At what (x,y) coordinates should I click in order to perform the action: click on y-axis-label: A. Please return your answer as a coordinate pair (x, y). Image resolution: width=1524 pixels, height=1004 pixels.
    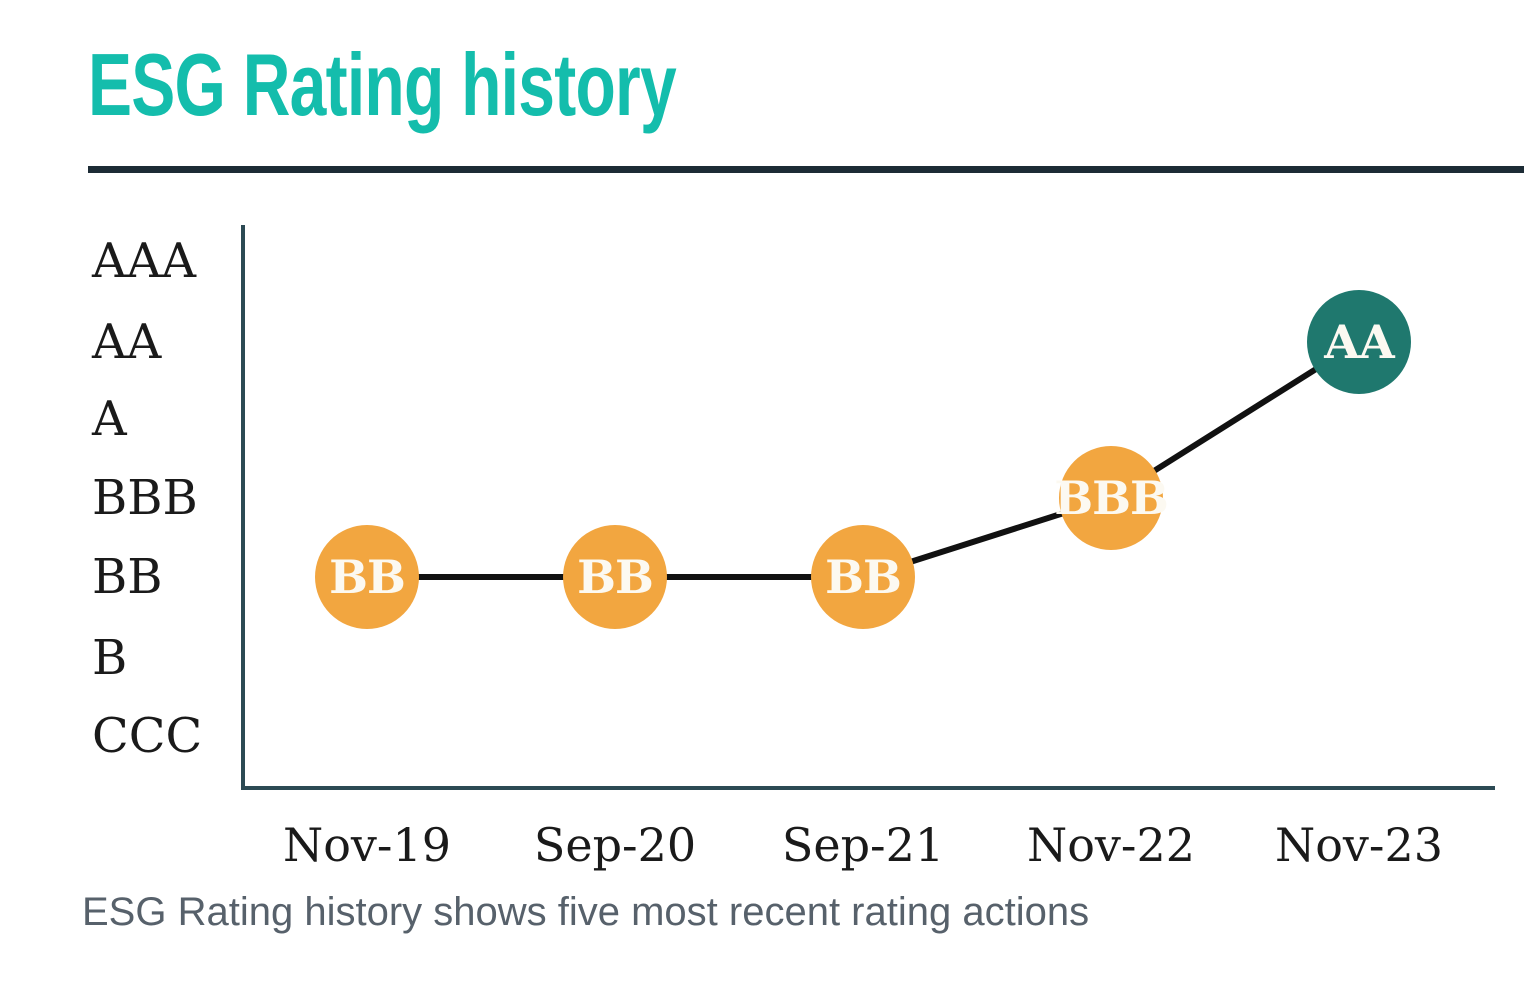
    Looking at the image, I should click on (109, 419).